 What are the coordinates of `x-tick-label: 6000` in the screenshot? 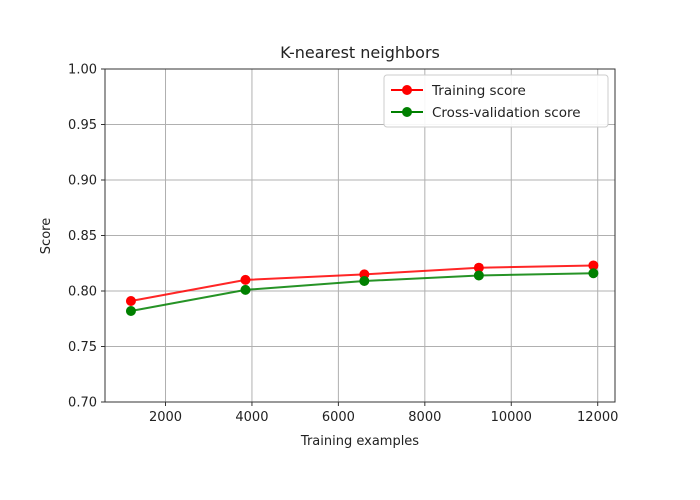 It's located at (338, 417).